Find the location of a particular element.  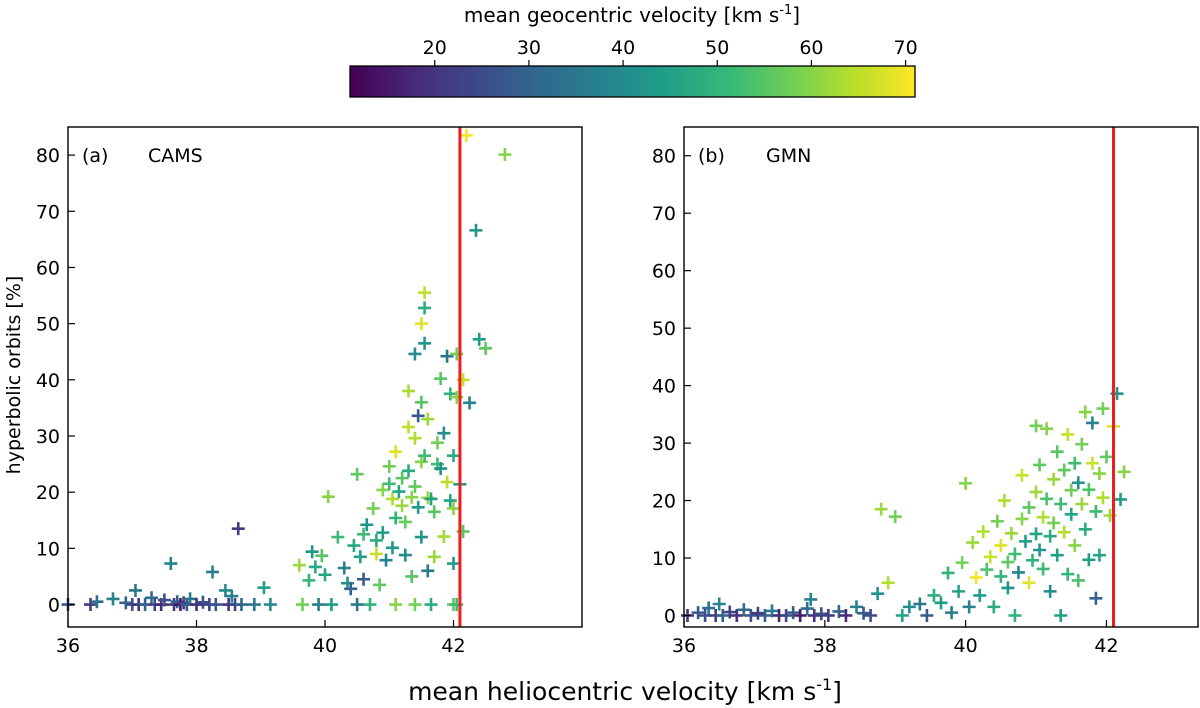

colorbar-tick-label: 20 is located at coordinates (435, 48).